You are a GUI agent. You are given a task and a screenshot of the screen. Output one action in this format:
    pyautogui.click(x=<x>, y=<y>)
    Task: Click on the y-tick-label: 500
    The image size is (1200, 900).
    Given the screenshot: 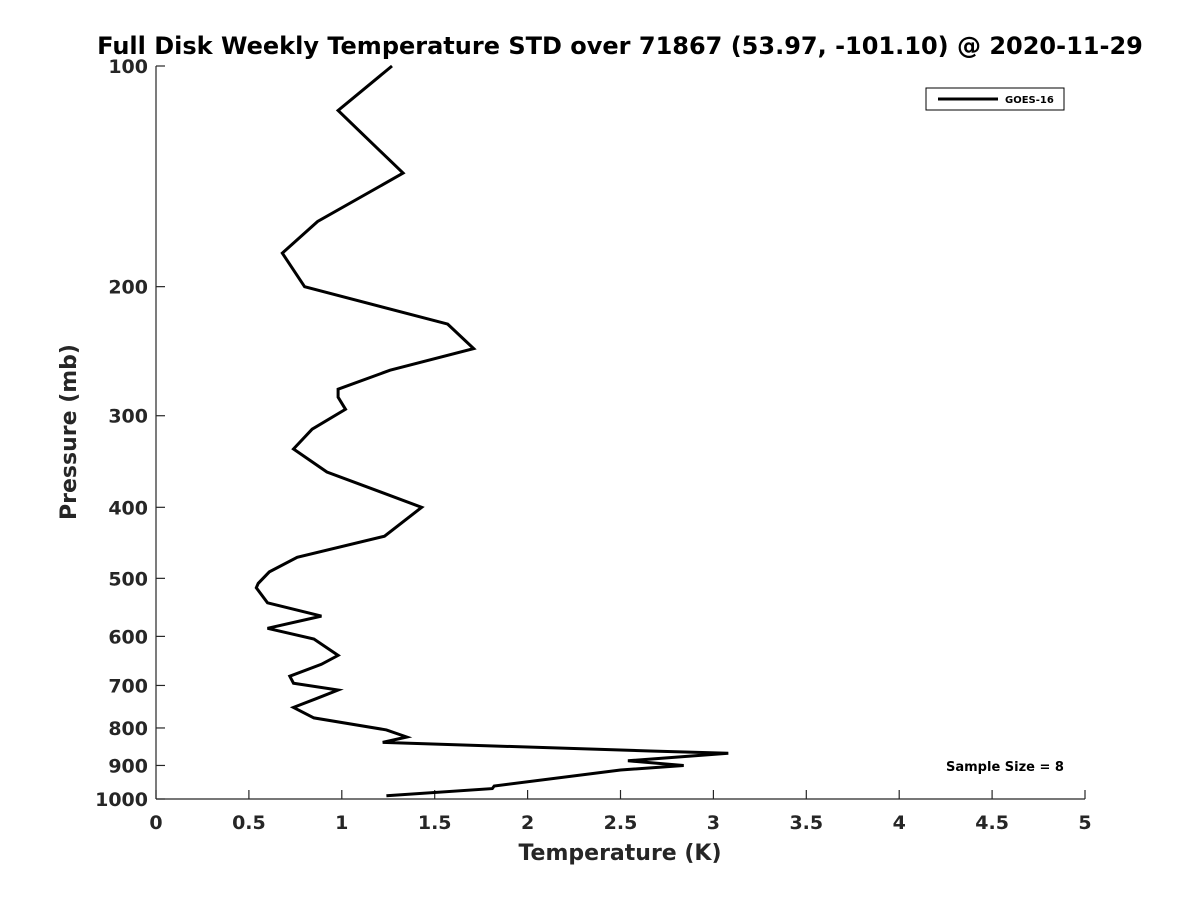 What is the action you would take?
    pyautogui.click(x=128, y=579)
    